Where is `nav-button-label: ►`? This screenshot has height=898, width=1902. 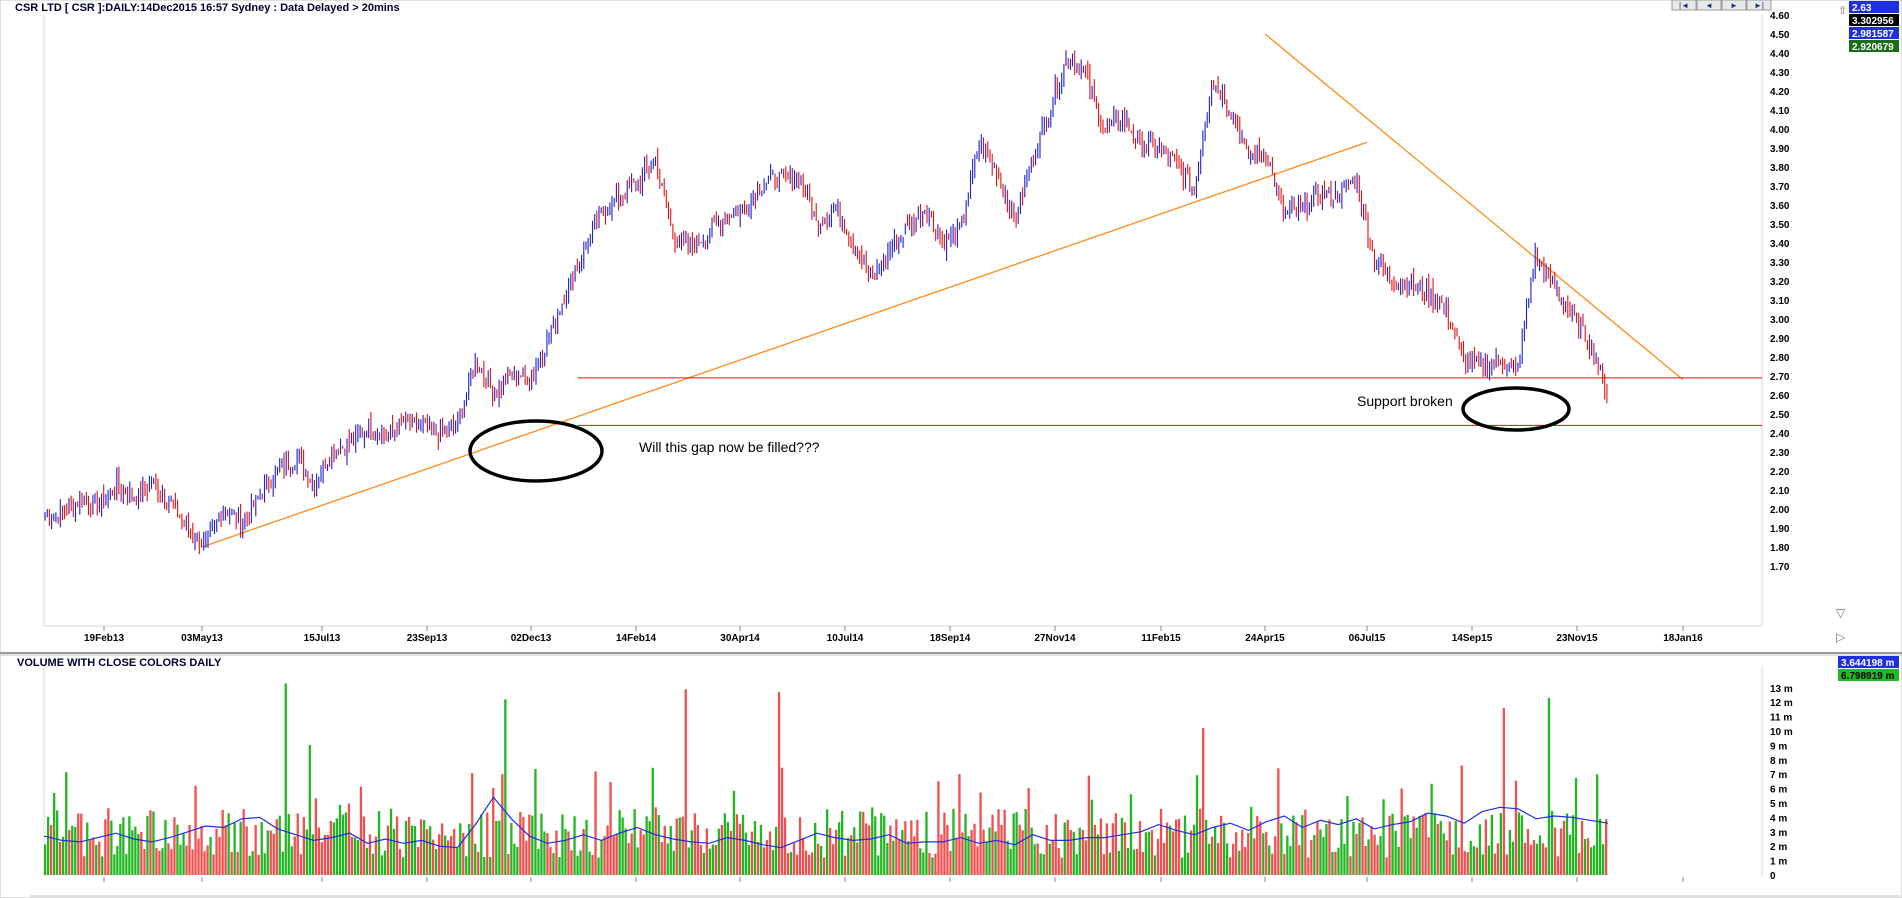 nav-button-label: ► is located at coordinates (1734, 5).